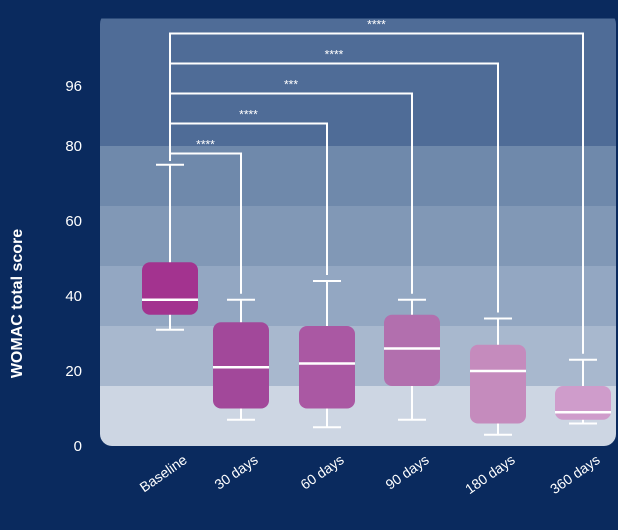 This screenshot has height=530, width=618. What do you see at coordinates (205, 145) in the screenshot?
I see `significance-label-0: ****` at bounding box center [205, 145].